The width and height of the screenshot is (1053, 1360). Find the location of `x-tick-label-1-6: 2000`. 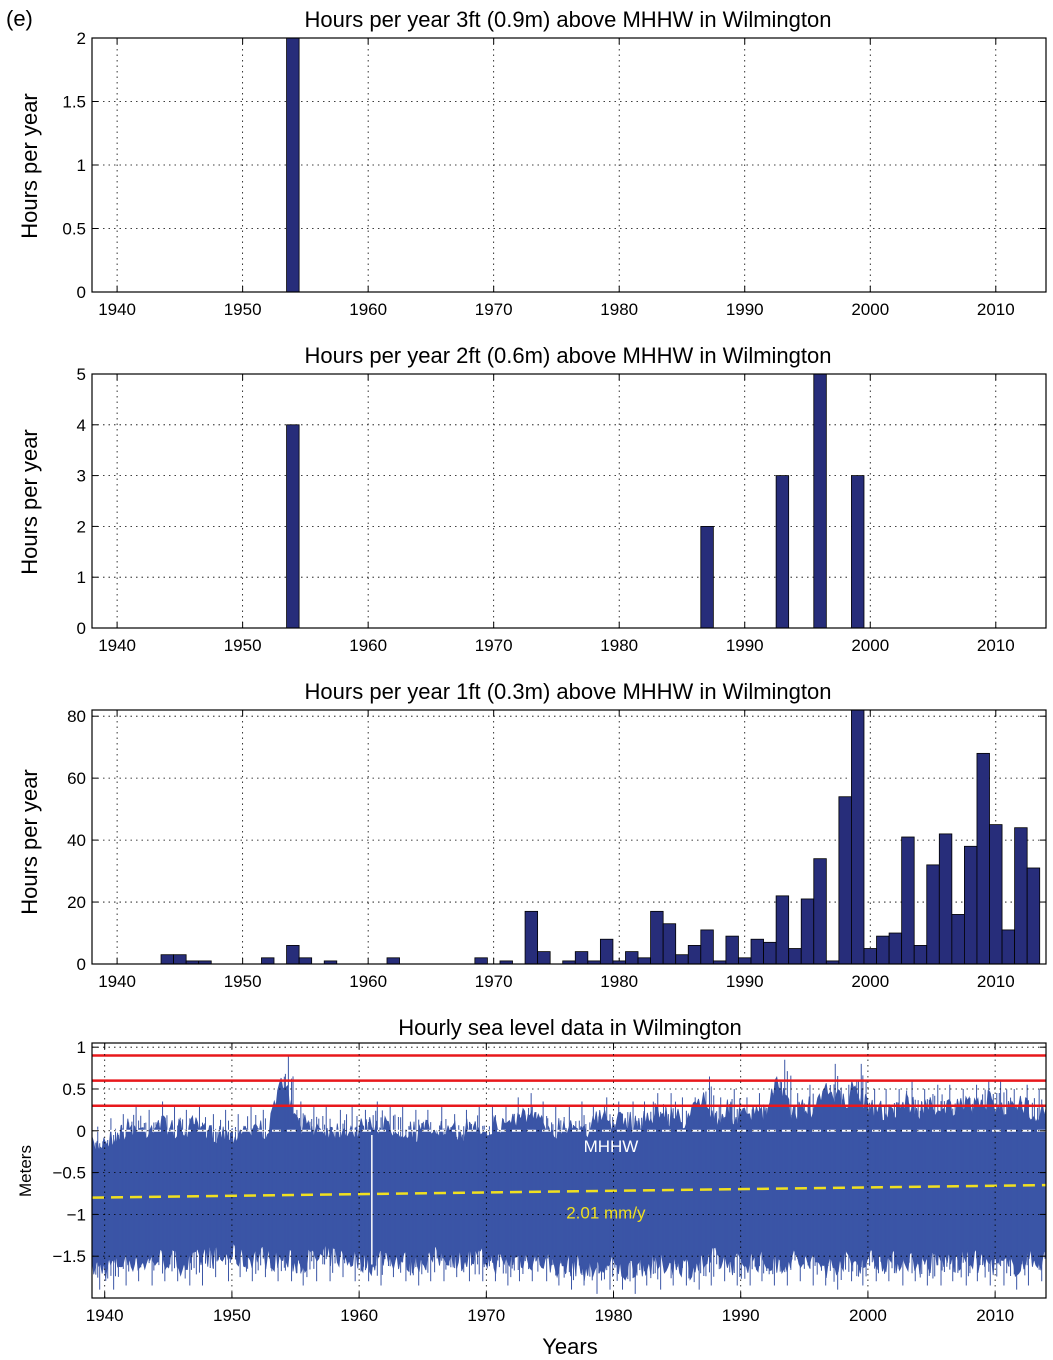

x-tick-label-1-6: 2000 is located at coordinates (870, 645).